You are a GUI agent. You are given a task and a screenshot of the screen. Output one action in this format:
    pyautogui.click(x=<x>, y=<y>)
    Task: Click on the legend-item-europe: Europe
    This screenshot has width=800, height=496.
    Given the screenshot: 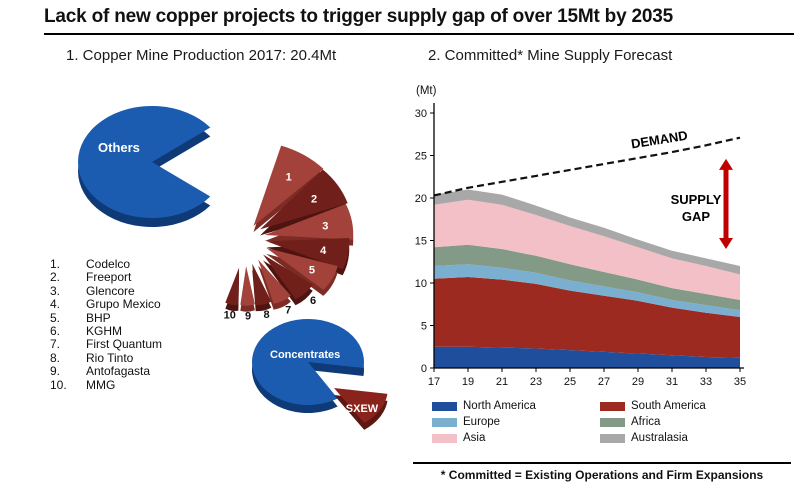 What is the action you would take?
    pyautogui.click(x=516, y=422)
    